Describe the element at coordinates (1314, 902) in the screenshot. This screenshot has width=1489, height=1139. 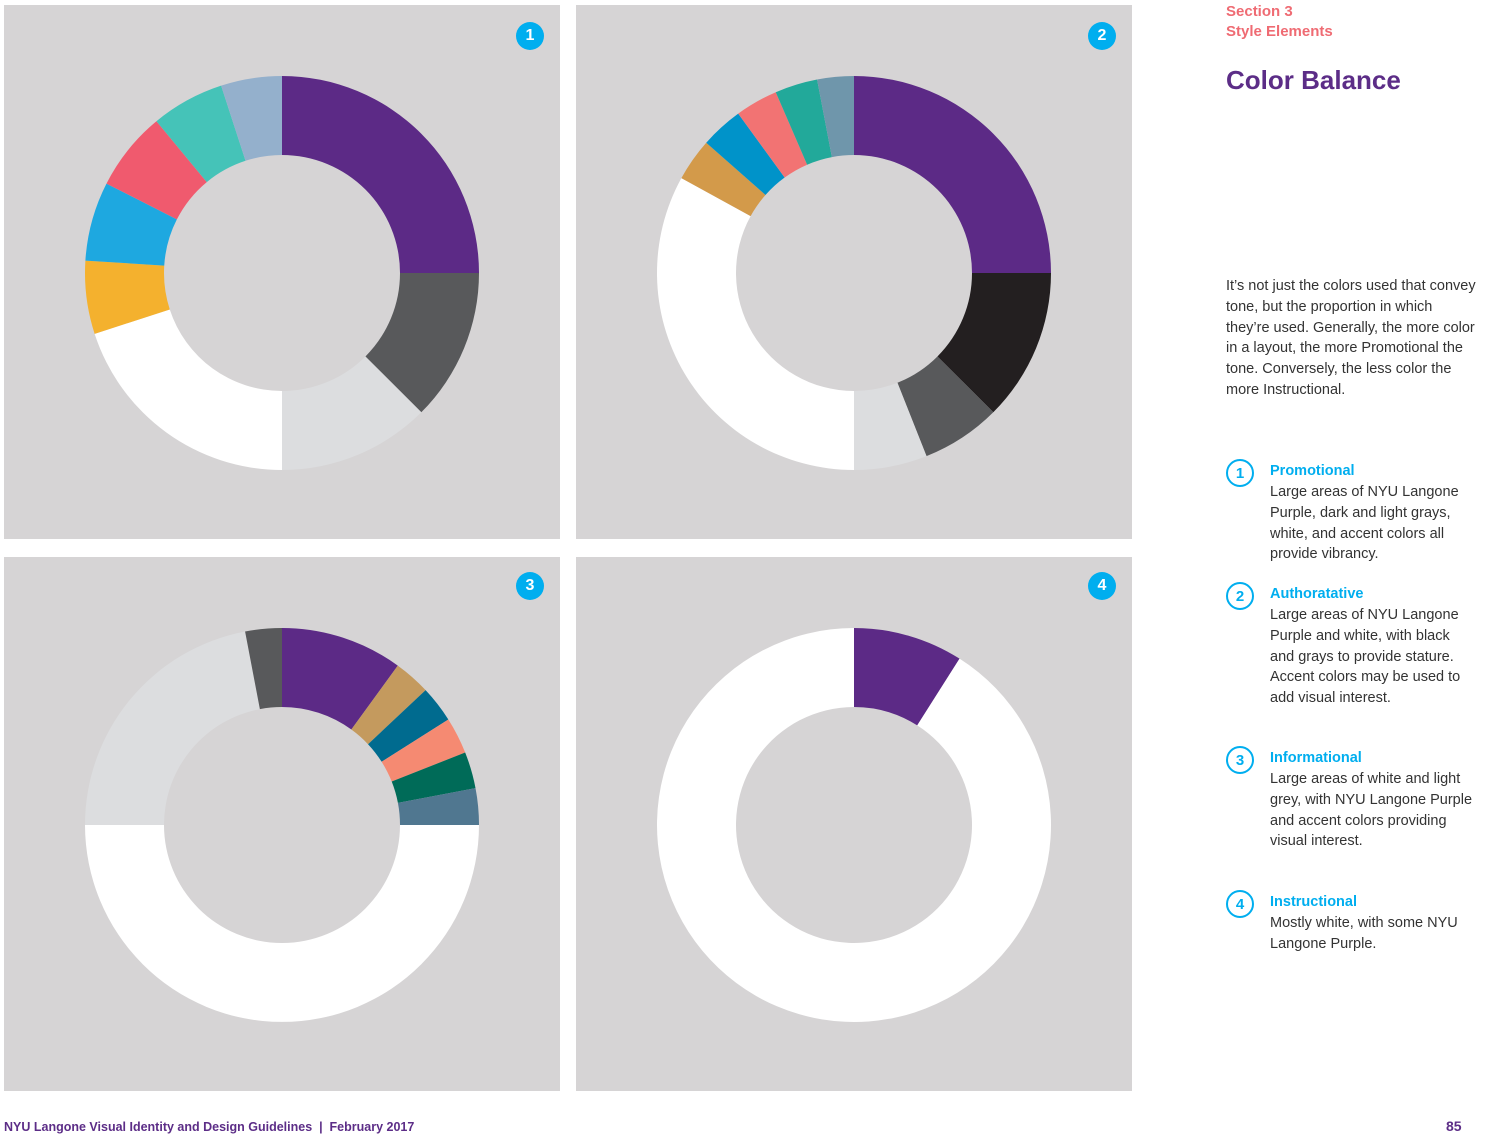
I see `item-title: Instructional` at that location.